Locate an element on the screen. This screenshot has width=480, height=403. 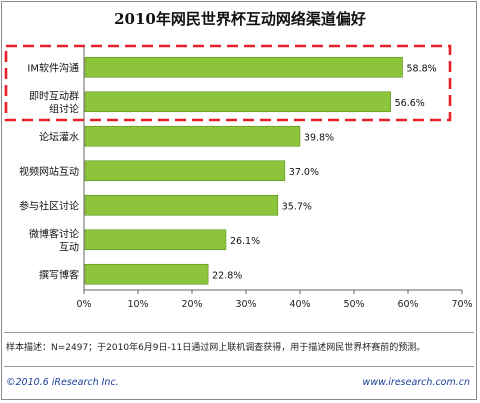
category-label: 撰写博客 is located at coordinates (59, 274).